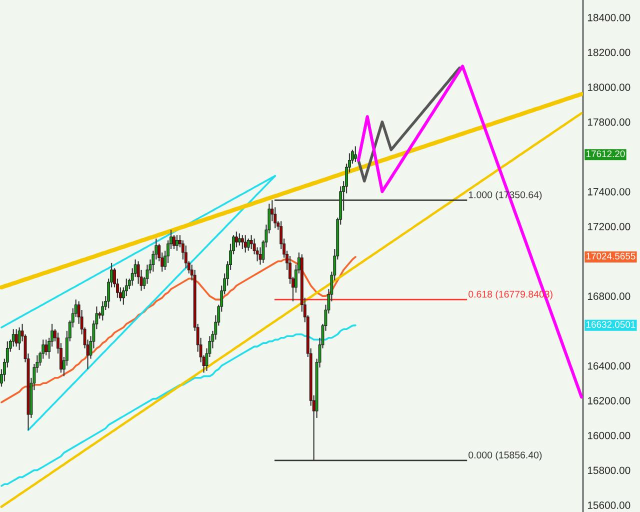 This screenshot has height=512, width=640. What do you see at coordinates (609, 87) in the screenshot?
I see `y-tick-label: 18000.00` at bounding box center [609, 87].